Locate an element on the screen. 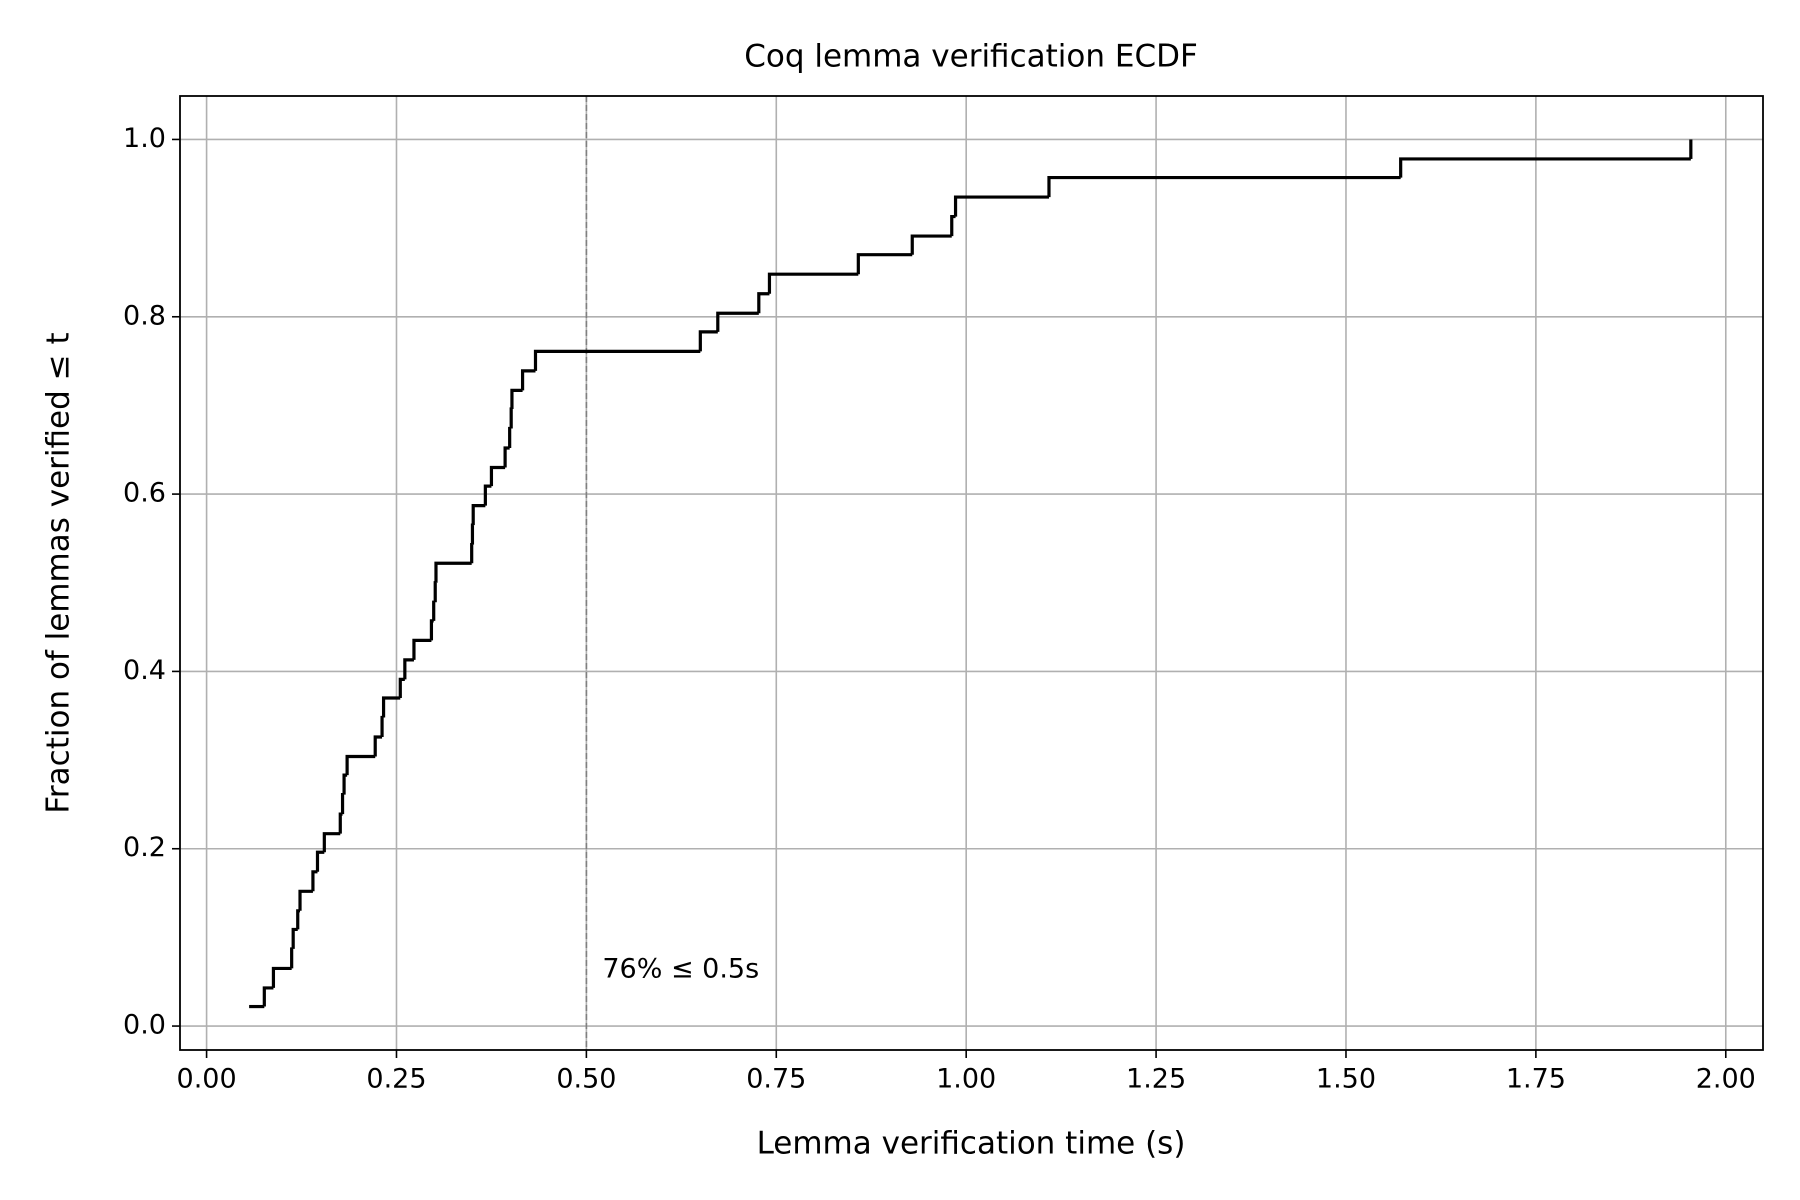 This screenshot has width=1800, height=1200. chart-title: Coq lemma verification ECDF is located at coordinates (971, 57).